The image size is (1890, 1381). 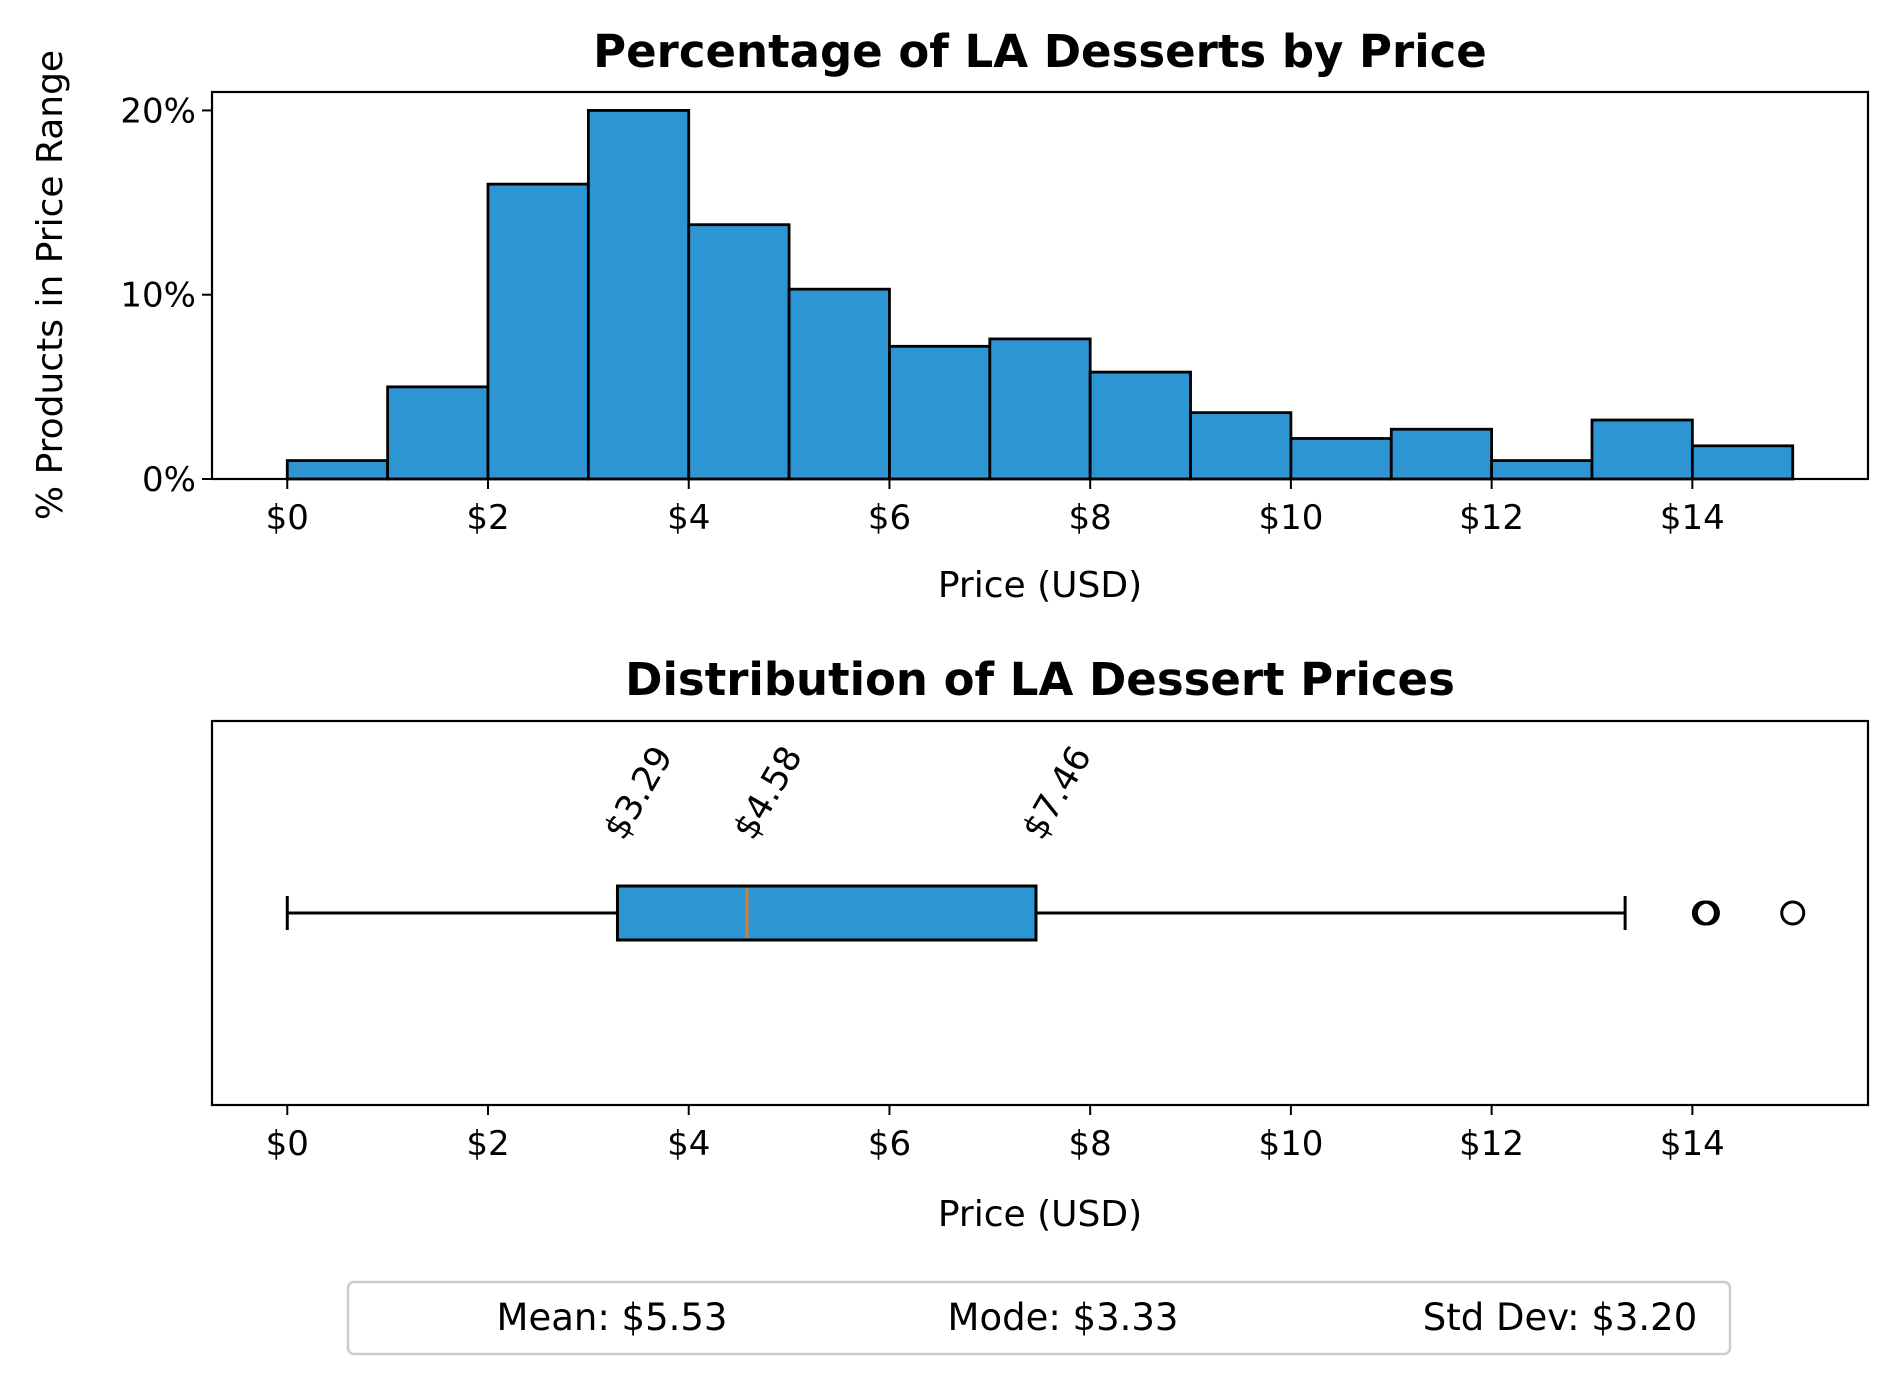 I want to click on histogram-x-tick-label: $4, so click(x=688, y=518).